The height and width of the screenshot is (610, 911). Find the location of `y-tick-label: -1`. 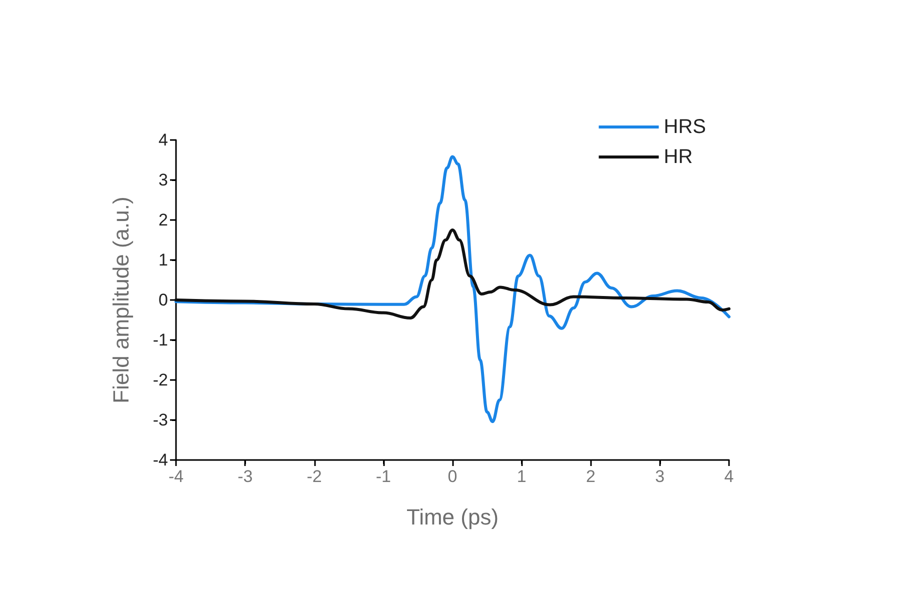

y-tick-label: -1 is located at coordinates (160, 340).